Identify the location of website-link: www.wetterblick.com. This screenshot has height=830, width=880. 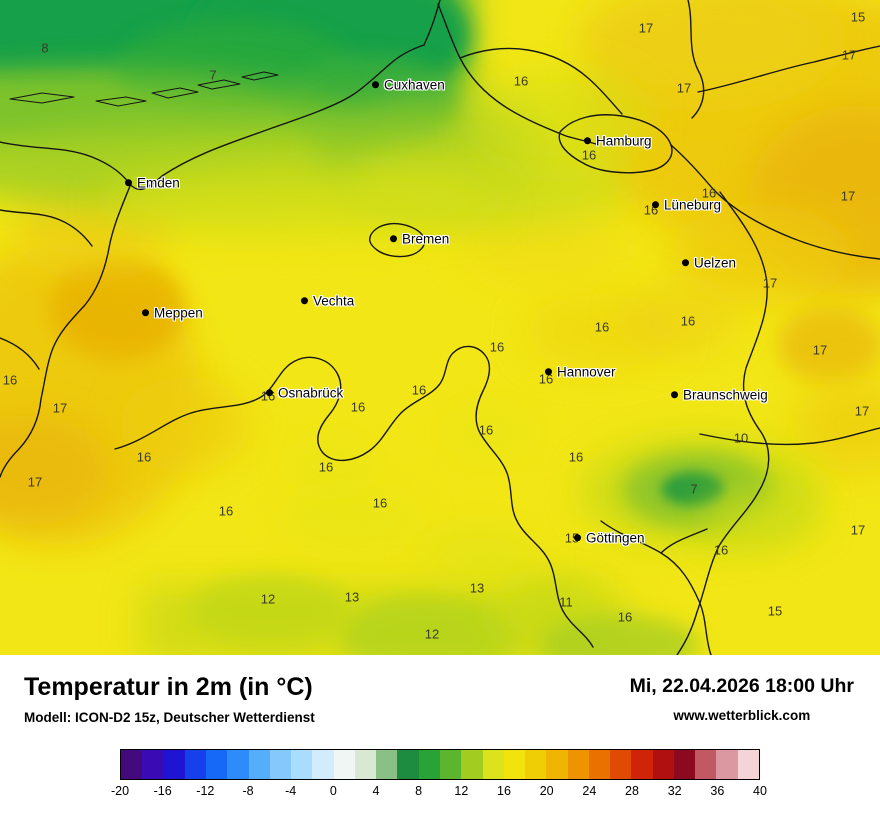
(742, 715).